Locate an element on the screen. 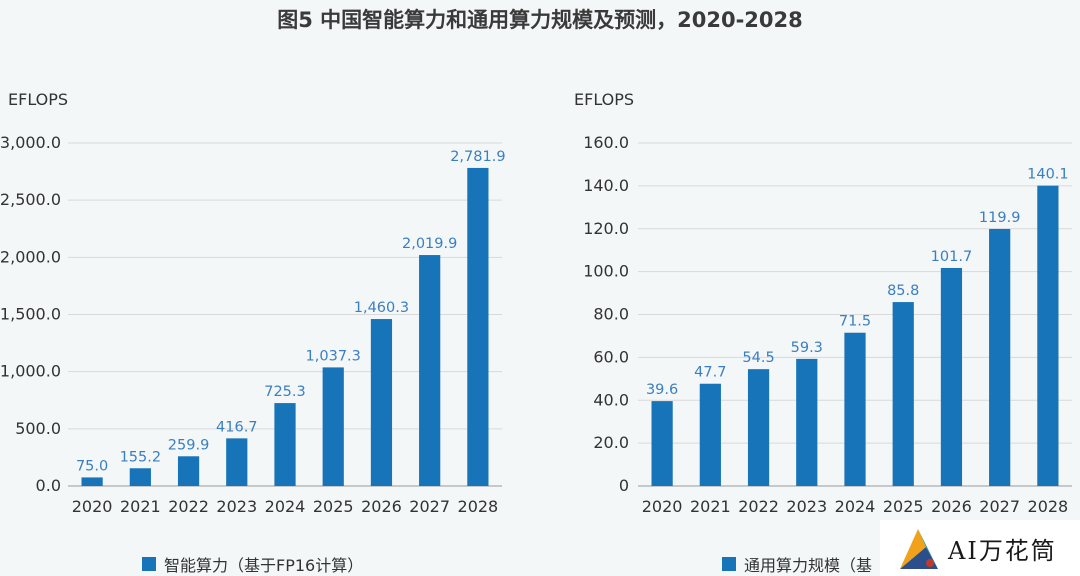  y-tick-label-1-4: 80.0 is located at coordinates (611, 314).